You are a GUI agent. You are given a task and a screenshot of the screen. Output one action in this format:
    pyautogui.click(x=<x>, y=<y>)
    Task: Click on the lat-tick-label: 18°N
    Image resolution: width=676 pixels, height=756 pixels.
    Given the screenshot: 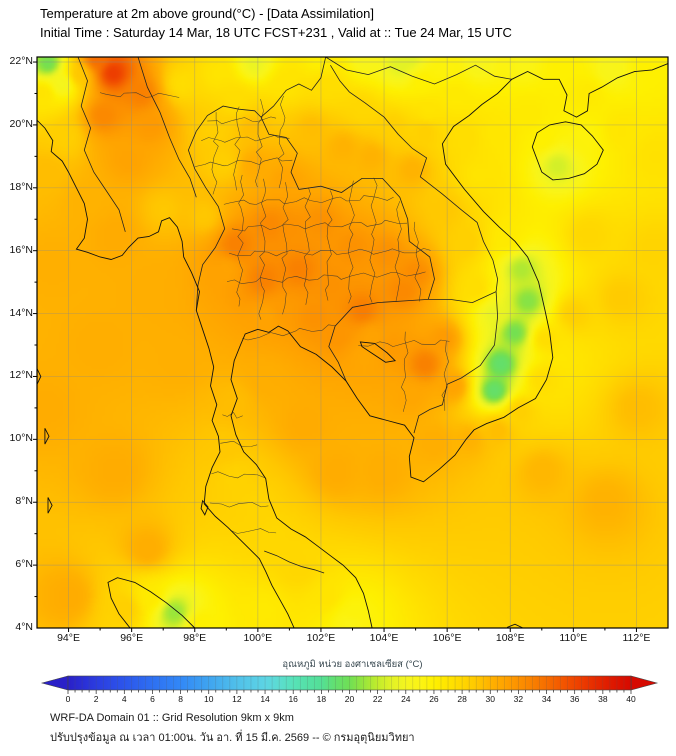 What is the action you would take?
    pyautogui.click(x=21, y=186)
    